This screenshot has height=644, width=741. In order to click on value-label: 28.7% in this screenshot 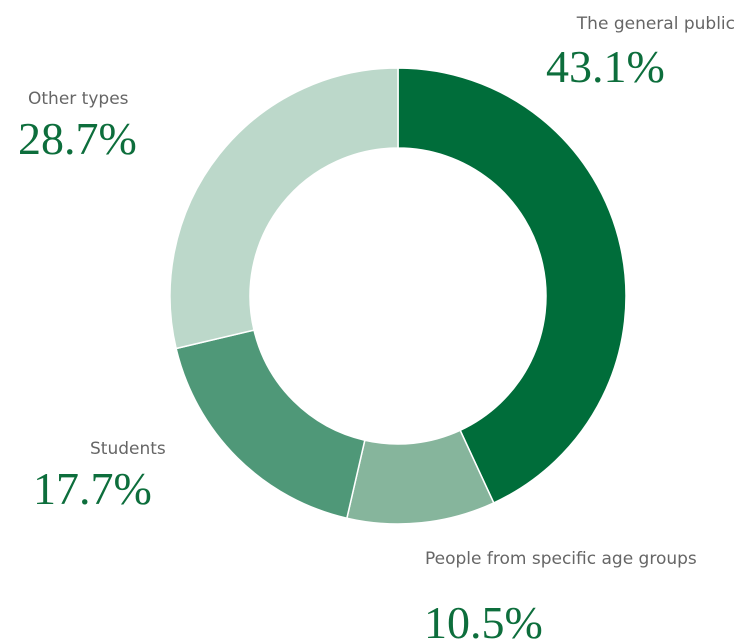, I will do `click(77, 138)`.